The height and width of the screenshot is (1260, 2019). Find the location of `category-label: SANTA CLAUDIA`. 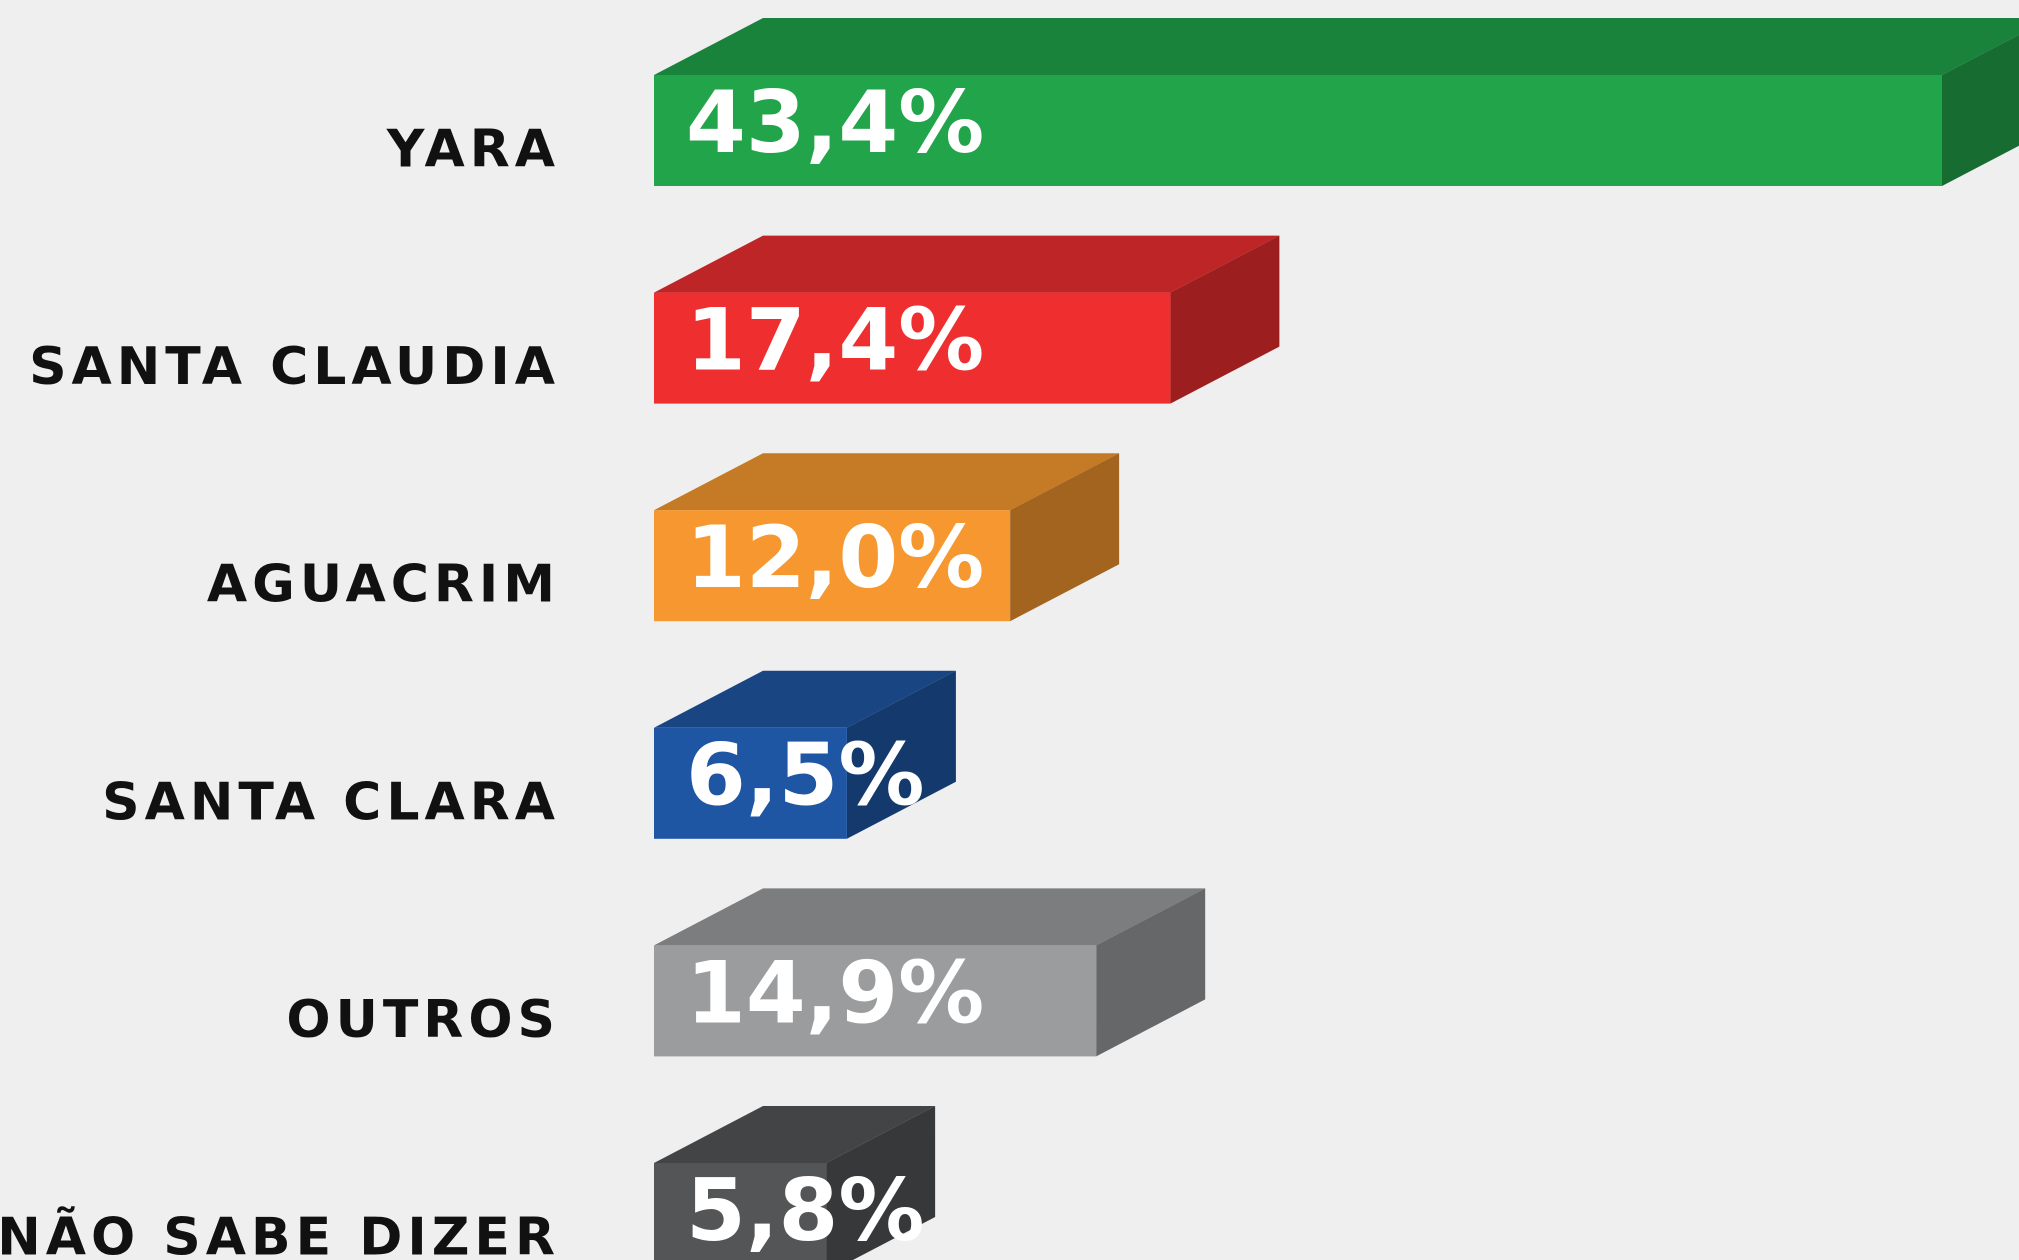

category-label: SANTA CLAUDIA is located at coordinates (294, 367).